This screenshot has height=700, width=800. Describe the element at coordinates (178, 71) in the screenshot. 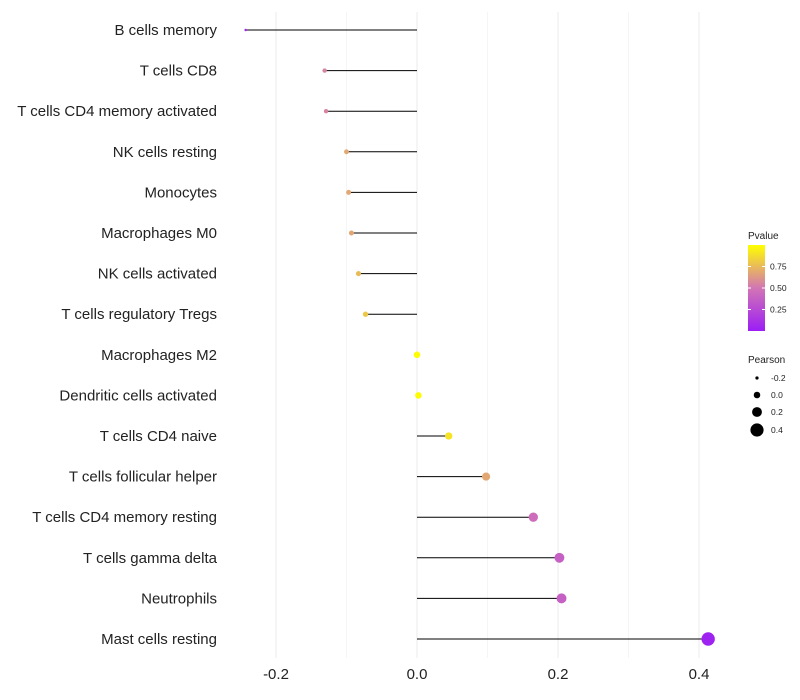

I see `category-label: T cells CD8` at that location.